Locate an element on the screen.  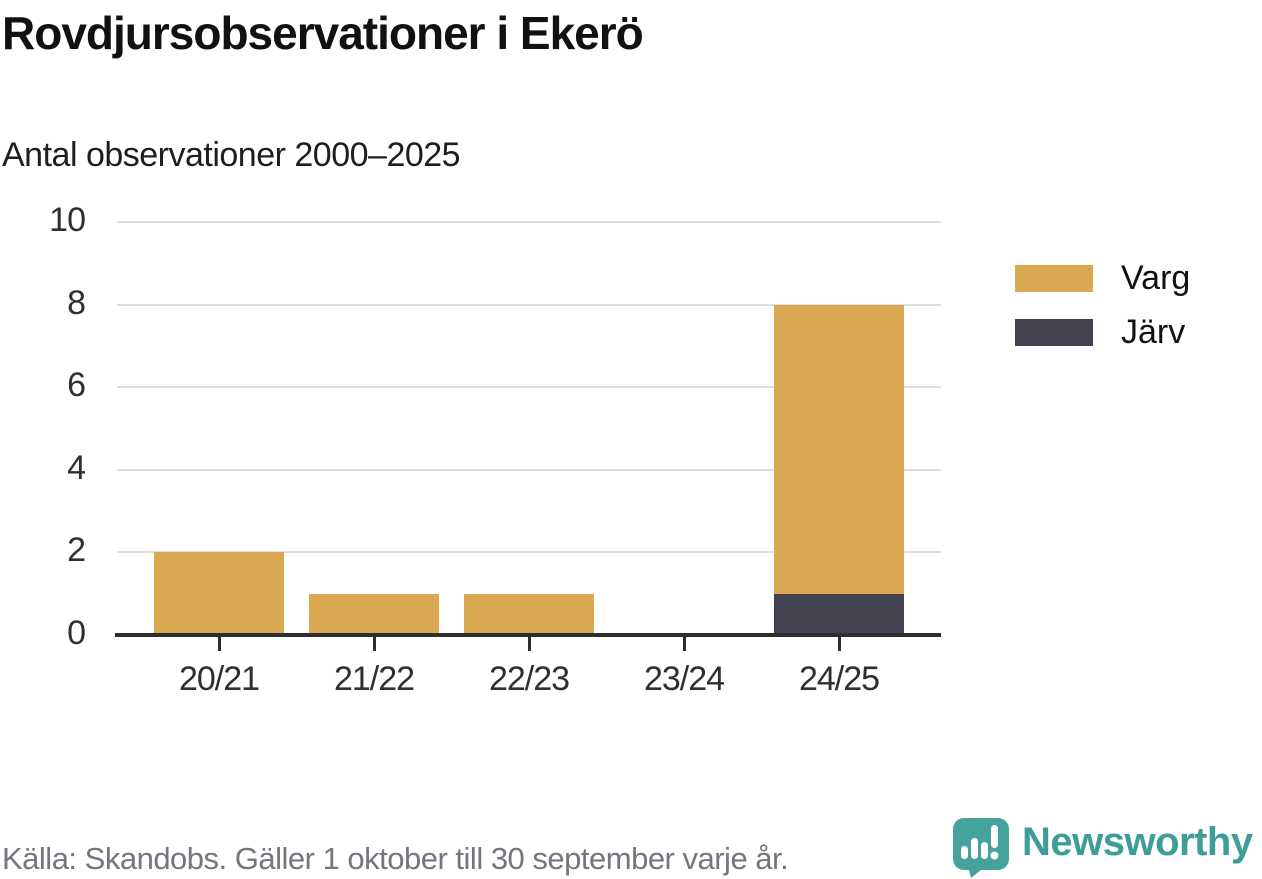
x-tick-label-24/25: 24/25 is located at coordinates (839, 679).